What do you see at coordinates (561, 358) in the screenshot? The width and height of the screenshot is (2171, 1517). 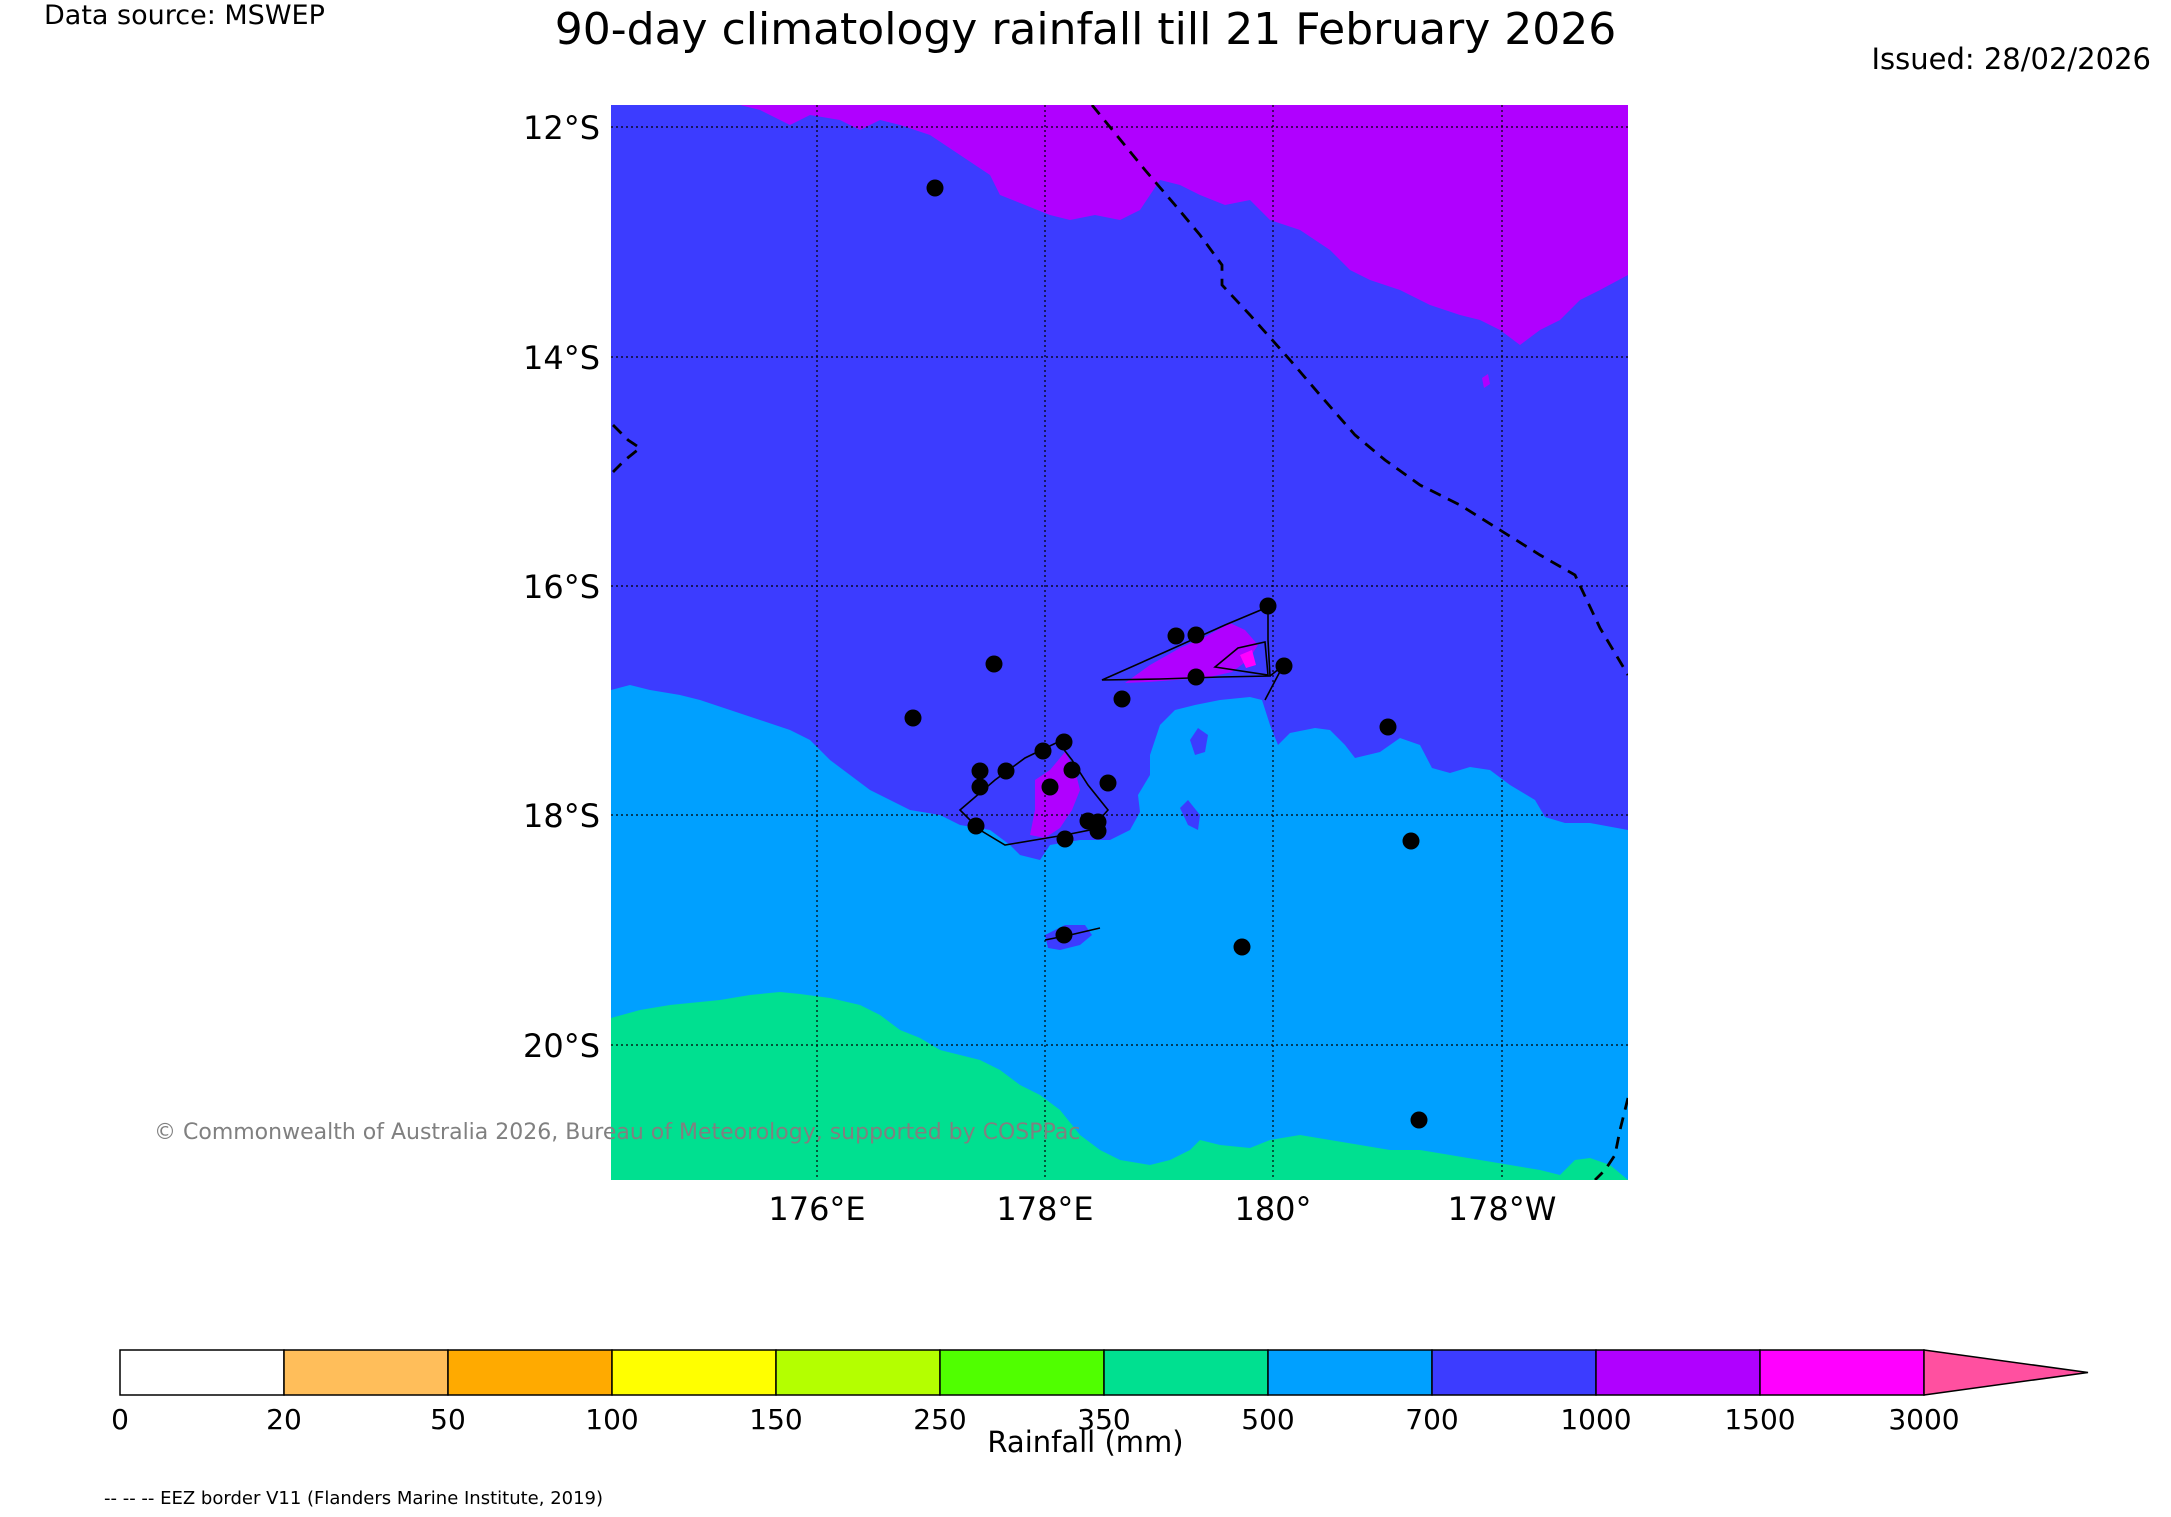 I see `lat-label: 14°S` at bounding box center [561, 358].